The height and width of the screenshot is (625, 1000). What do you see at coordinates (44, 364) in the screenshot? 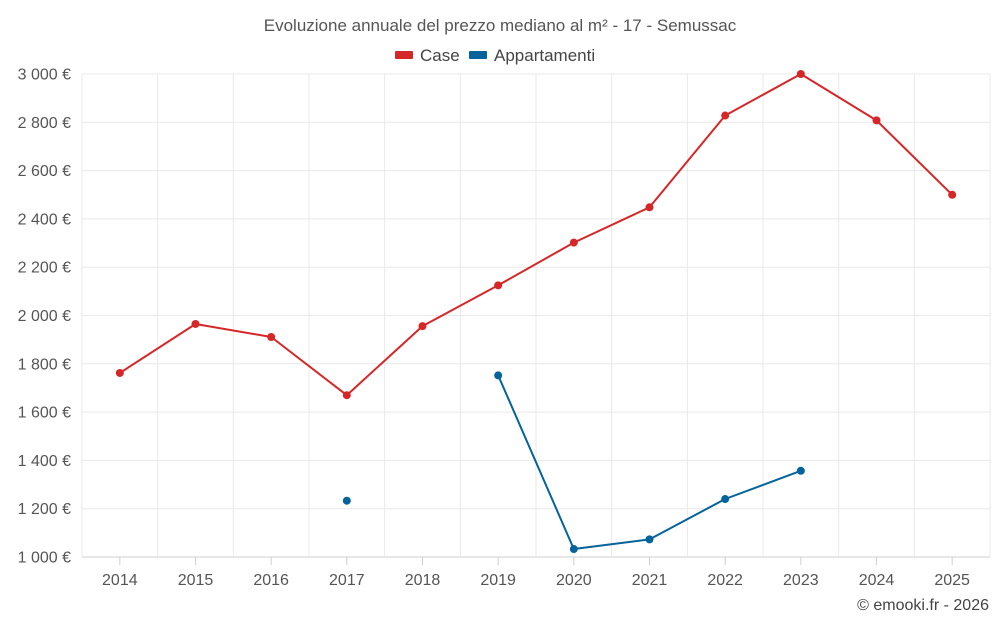
I see `y-tick-label: 1 800 €` at bounding box center [44, 364].